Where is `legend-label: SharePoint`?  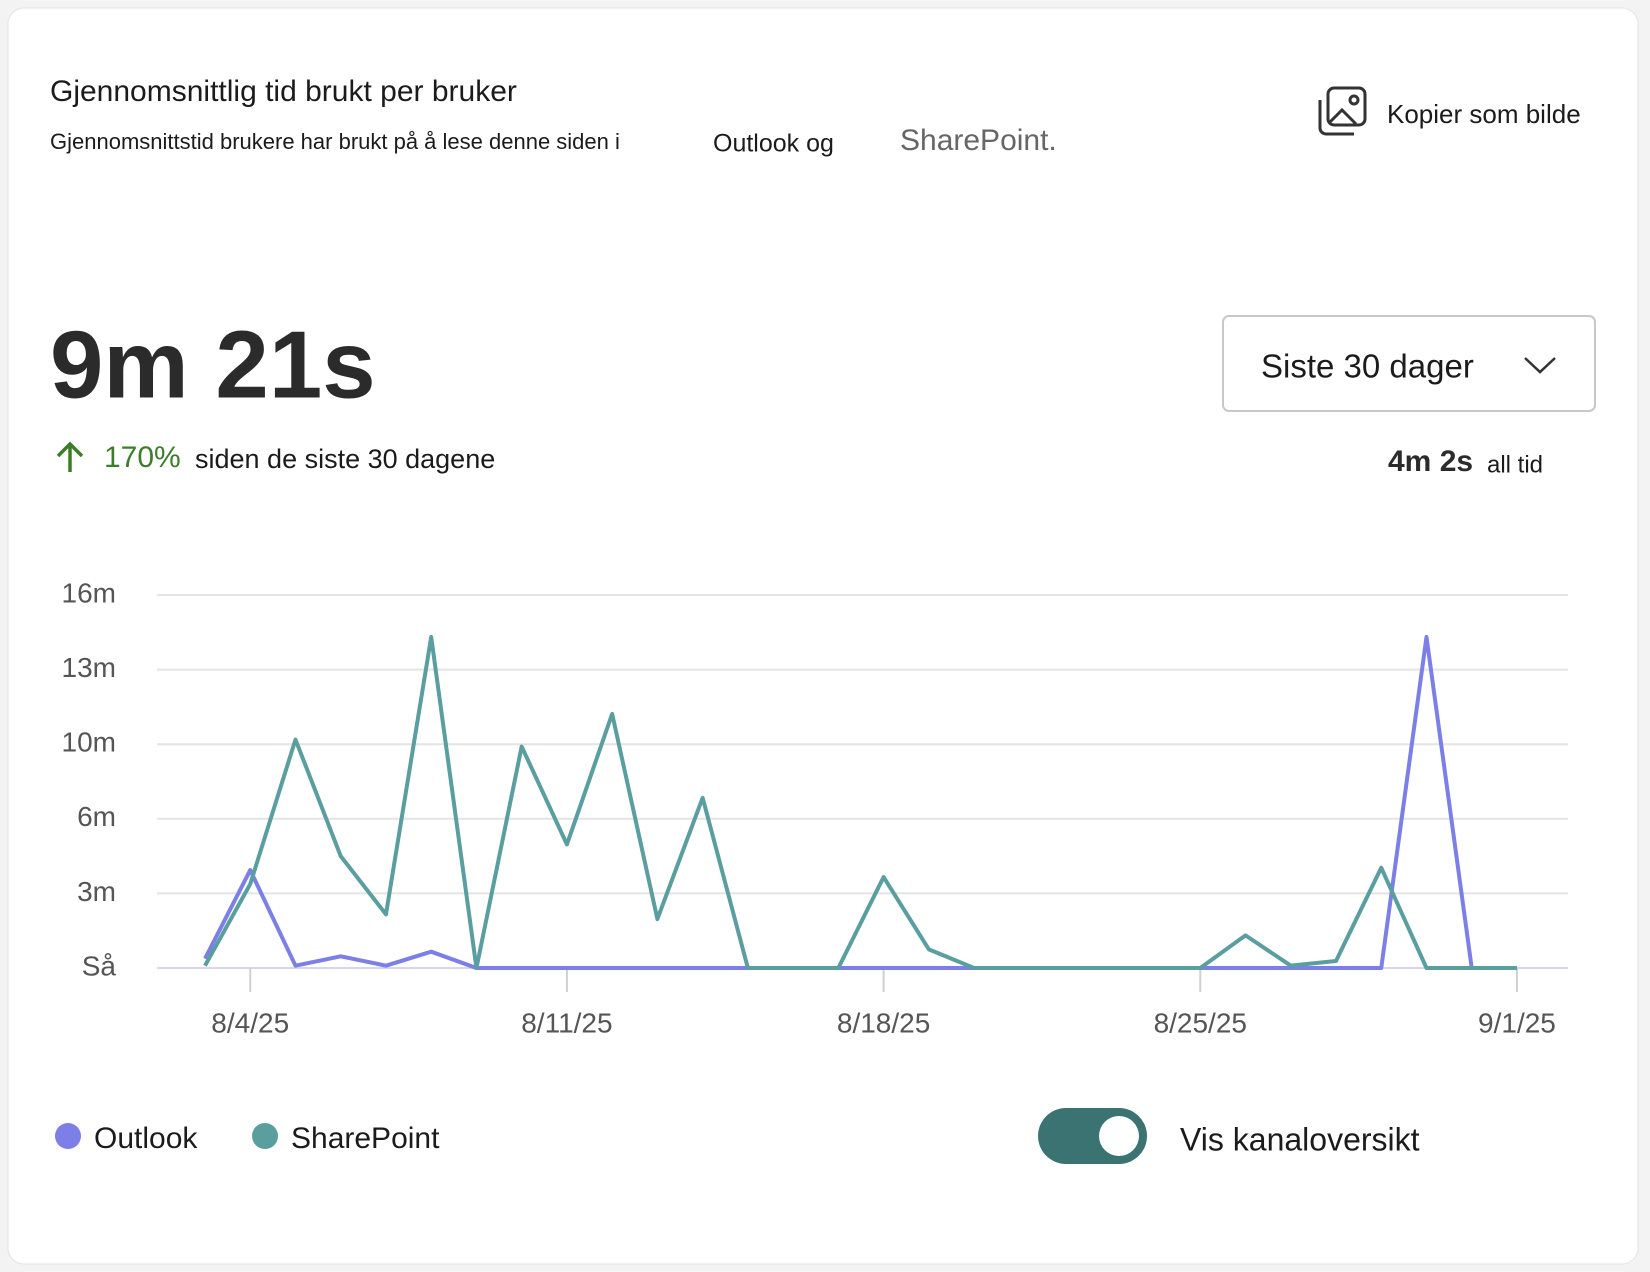 legend-label: SharePoint is located at coordinates (365, 1138).